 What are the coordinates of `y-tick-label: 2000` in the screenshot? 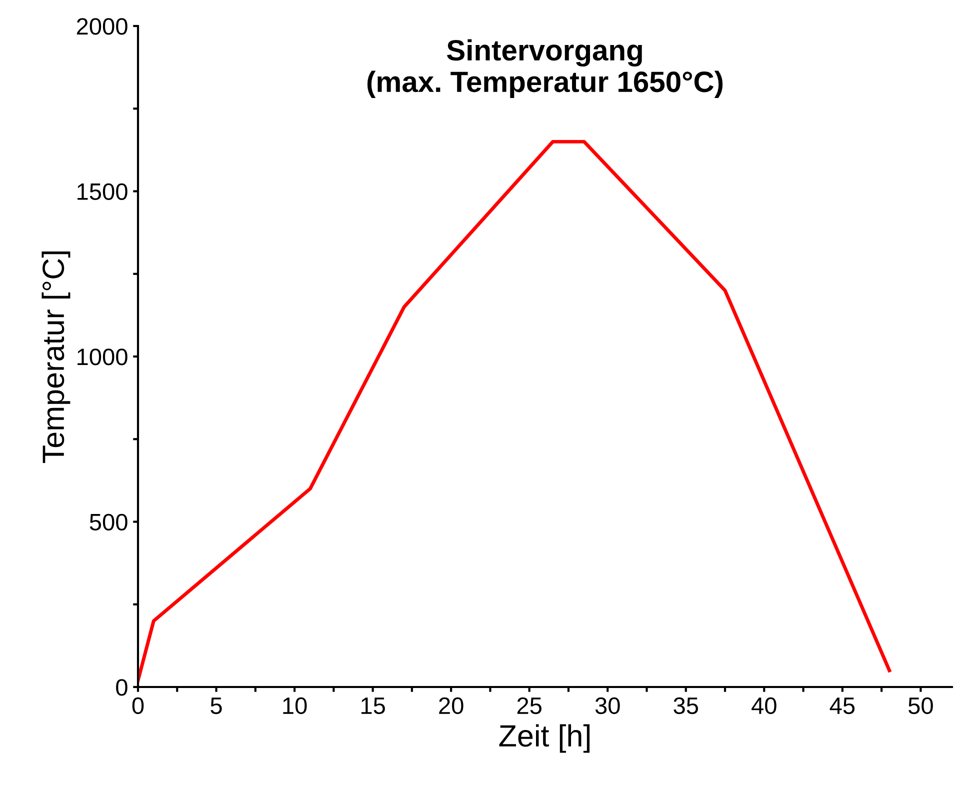 It's located at (102, 26).